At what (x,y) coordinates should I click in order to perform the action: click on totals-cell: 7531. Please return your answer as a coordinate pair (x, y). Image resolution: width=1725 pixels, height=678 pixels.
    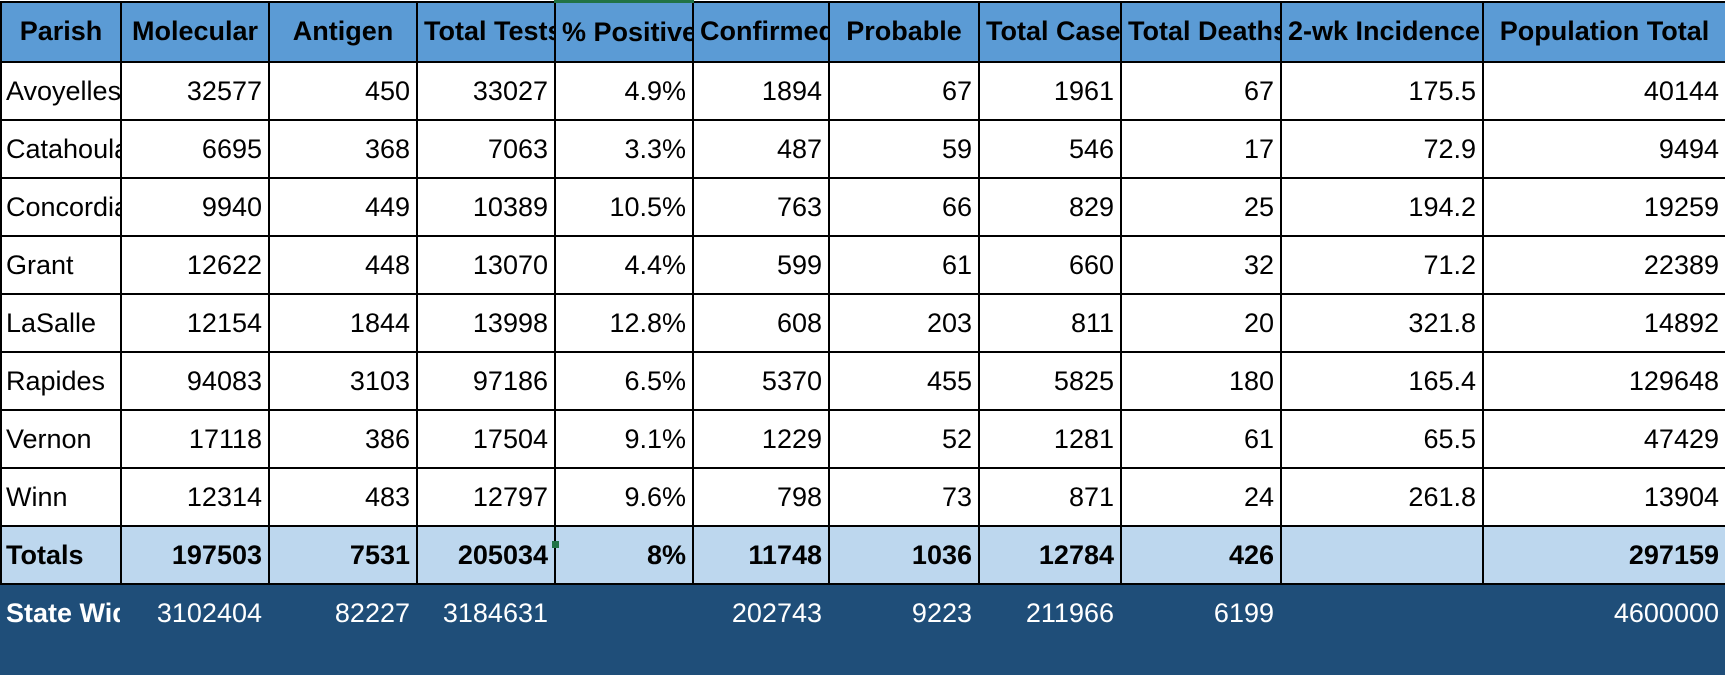
    Looking at the image, I should click on (343, 555).